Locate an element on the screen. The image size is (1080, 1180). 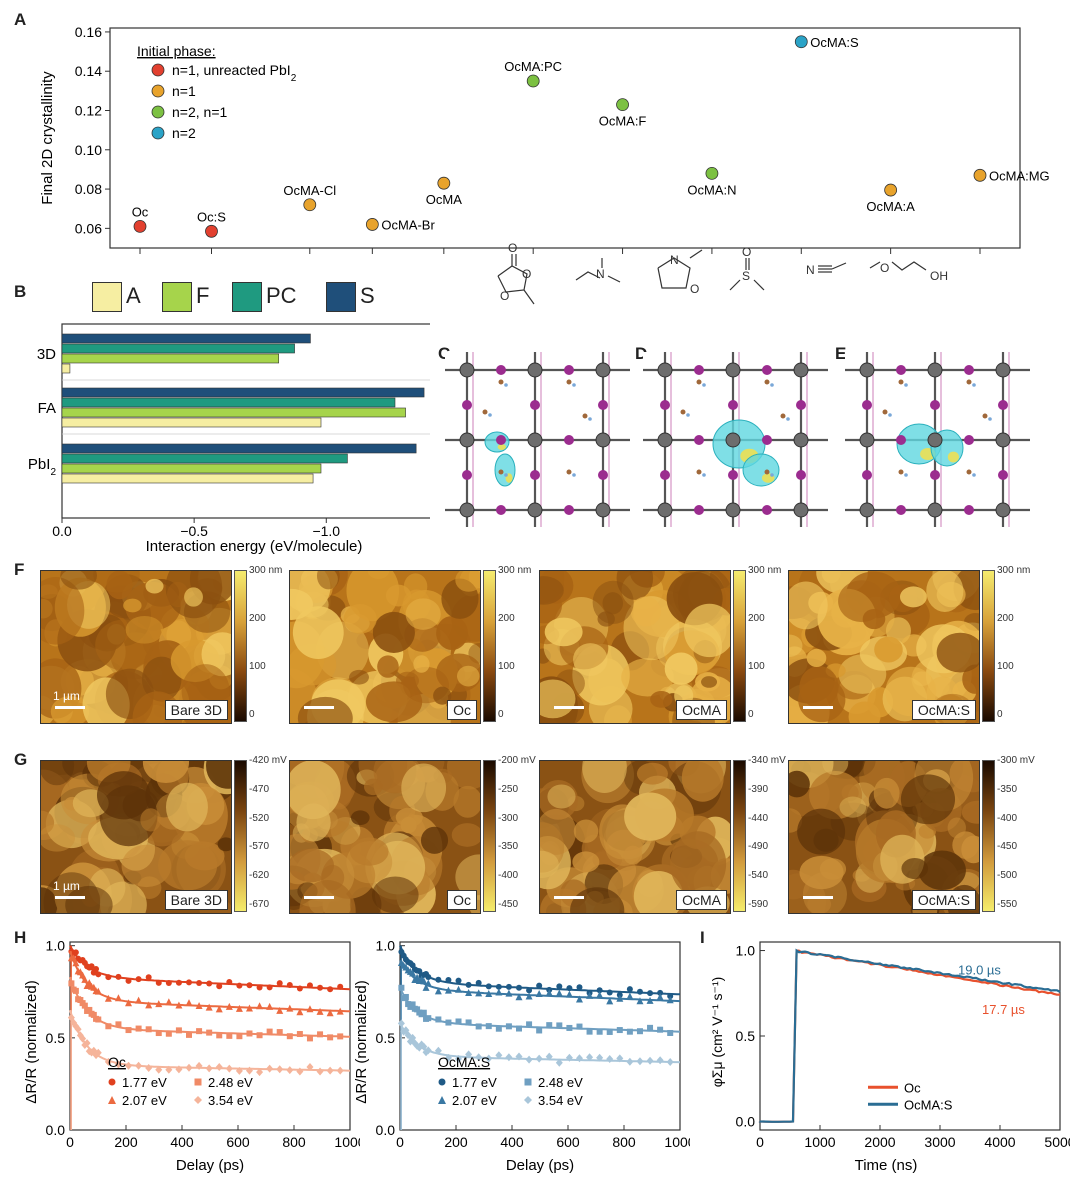
data-point-label: OcMA-Br is located at coordinates (408, 224).